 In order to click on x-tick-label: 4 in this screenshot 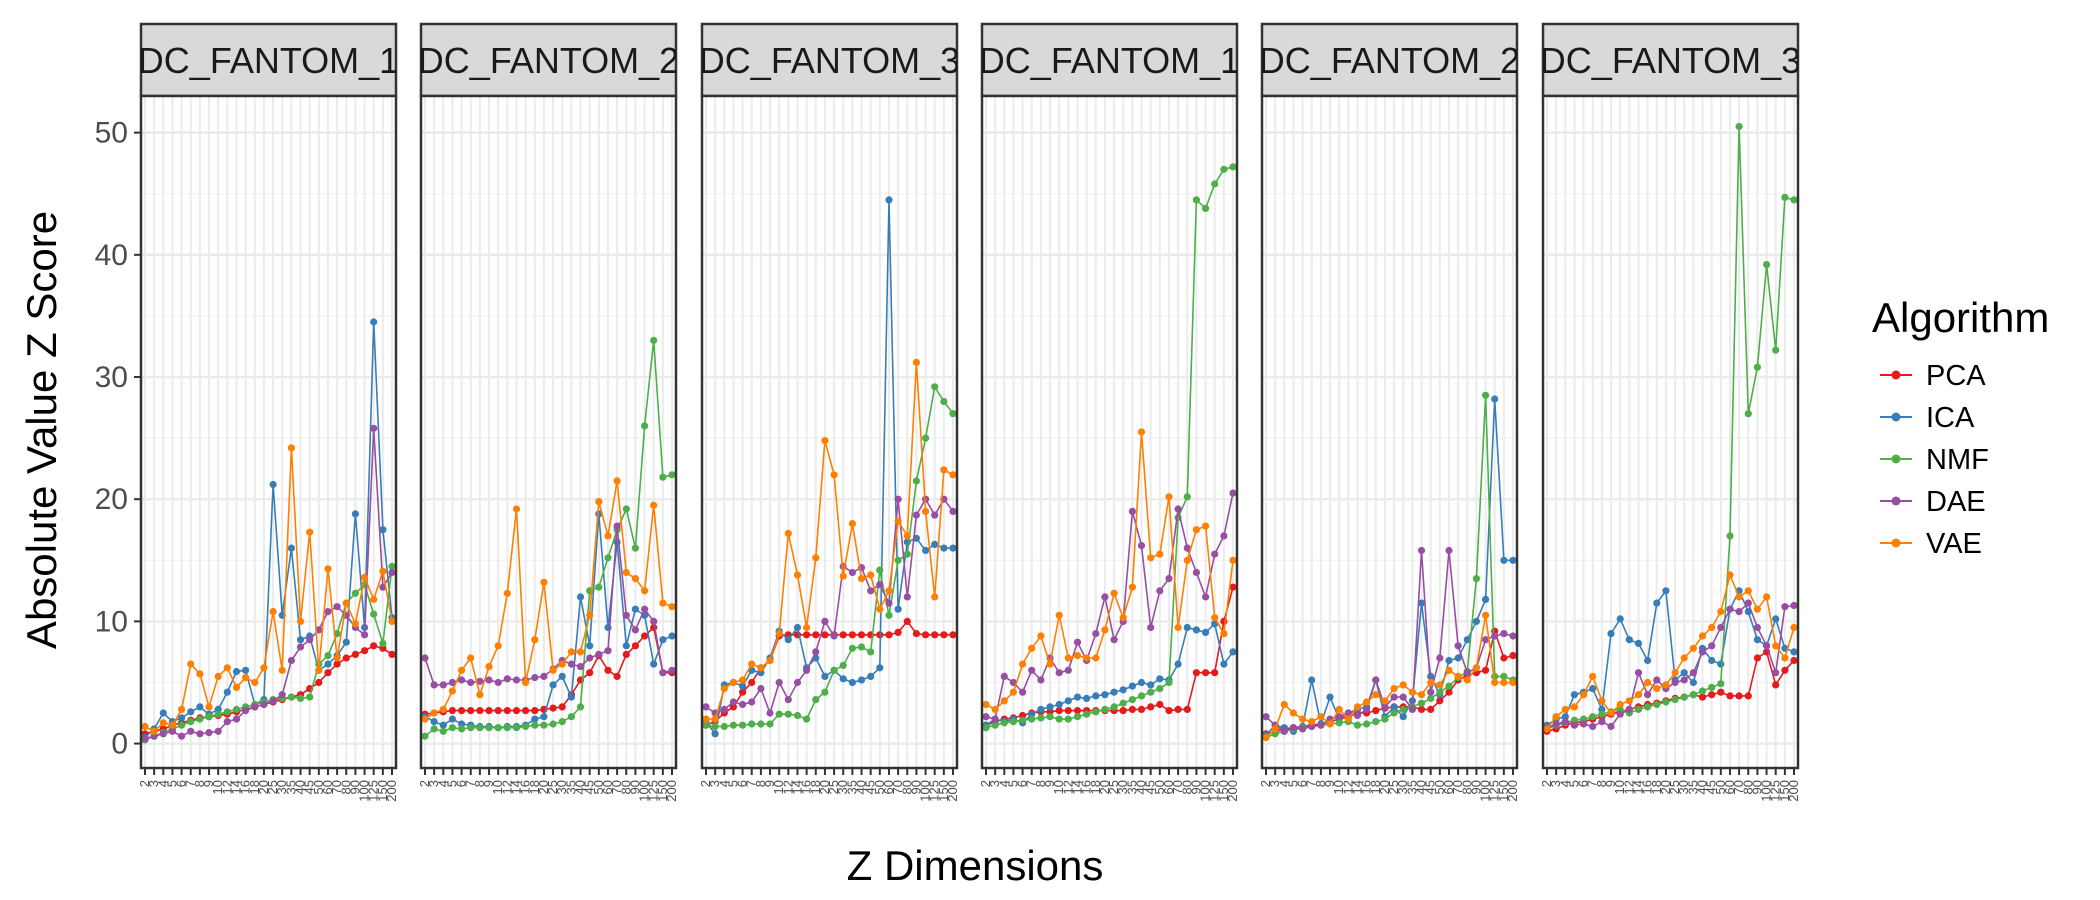, I will do `click(442, 783)`.